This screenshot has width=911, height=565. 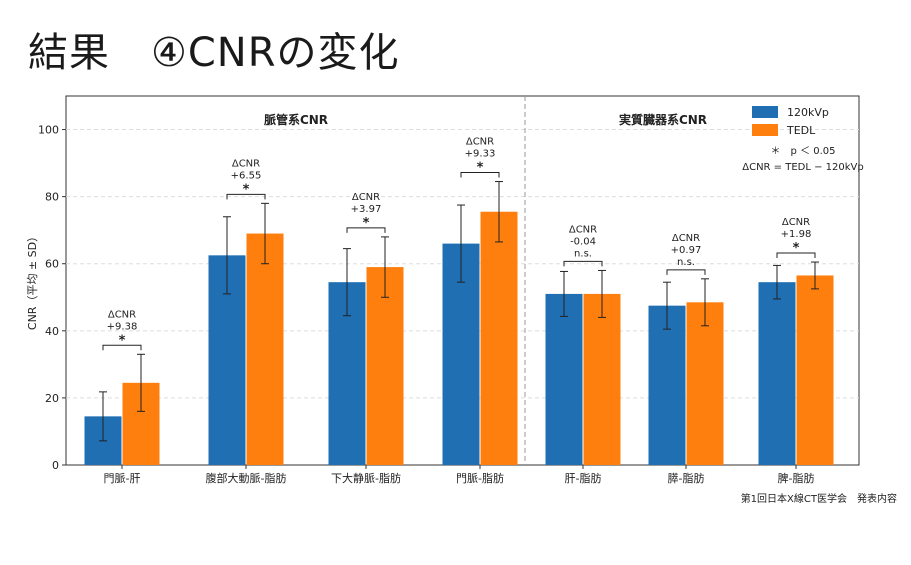 I want to click on x-tick-label: 膵-脂肪, so click(x=686, y=478).